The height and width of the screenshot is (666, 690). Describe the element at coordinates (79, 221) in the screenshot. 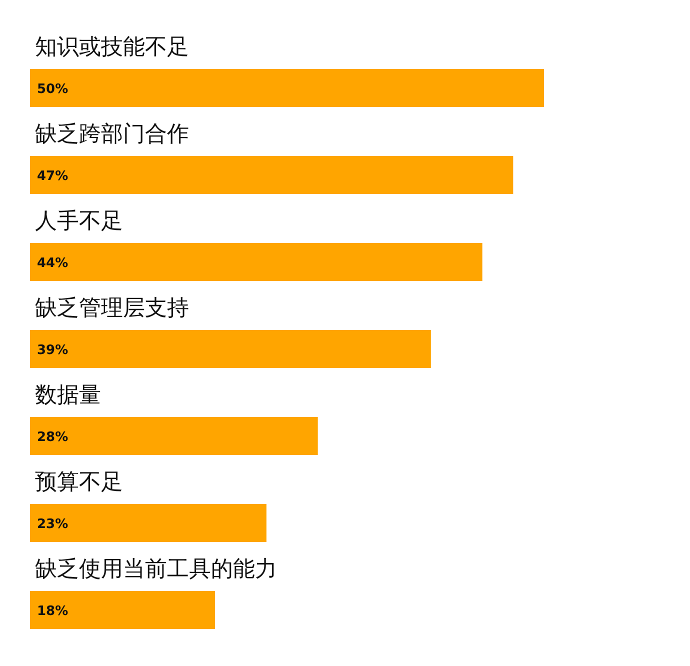

I see `y-tick-label: 人手不足` at that location.